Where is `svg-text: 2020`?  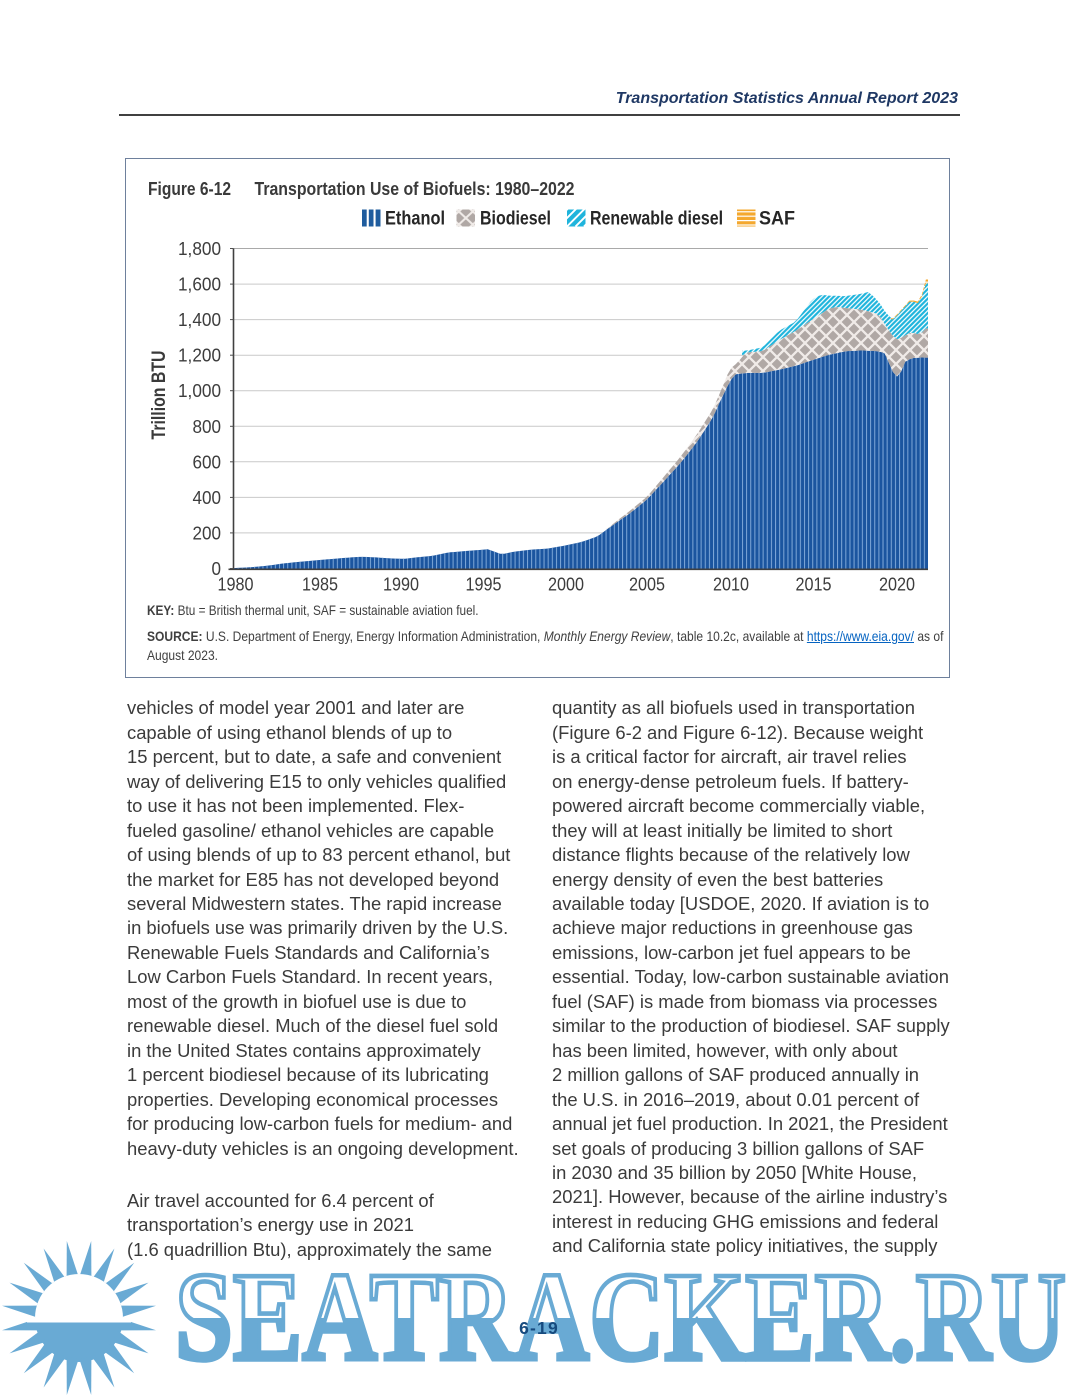 svg-text: 2020 is located at coordinates (897, 585).